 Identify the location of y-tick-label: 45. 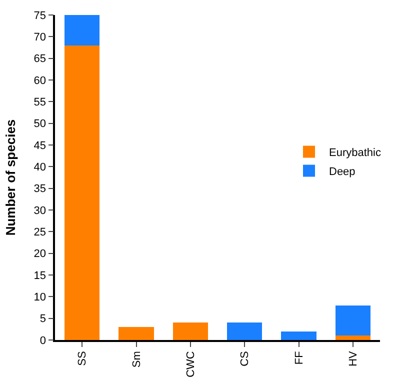
(40, 146).